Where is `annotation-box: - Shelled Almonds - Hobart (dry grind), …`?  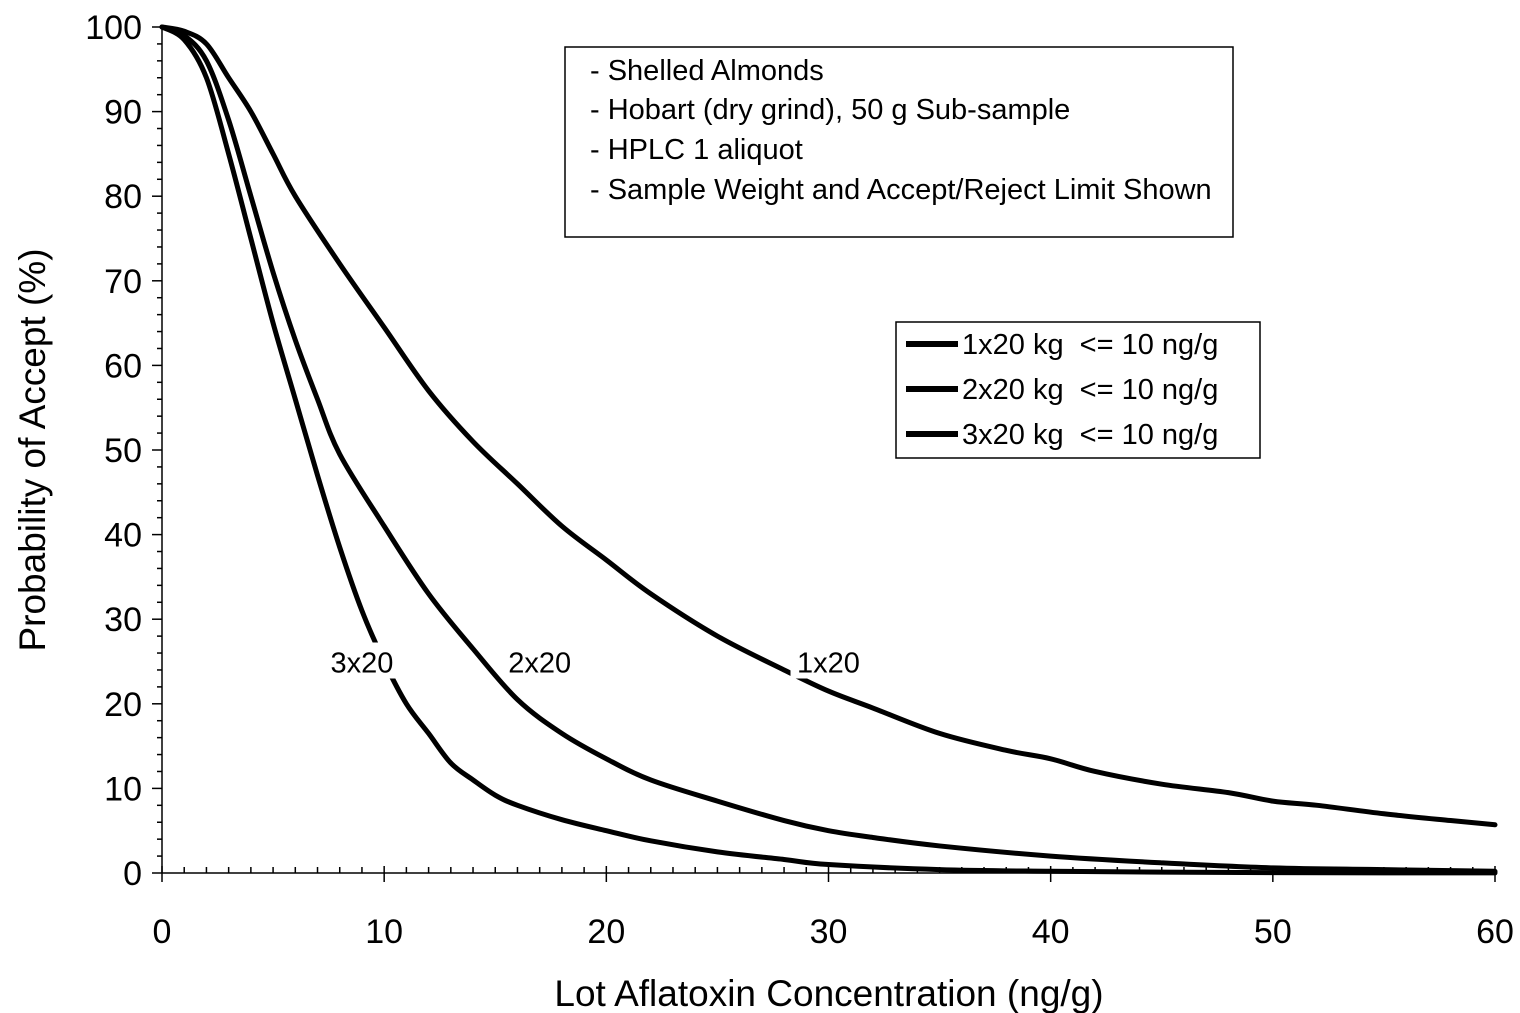
annotation-box: - Shelled Almonds - Hobart (dry grind), … is located at coordinates (899, 142).